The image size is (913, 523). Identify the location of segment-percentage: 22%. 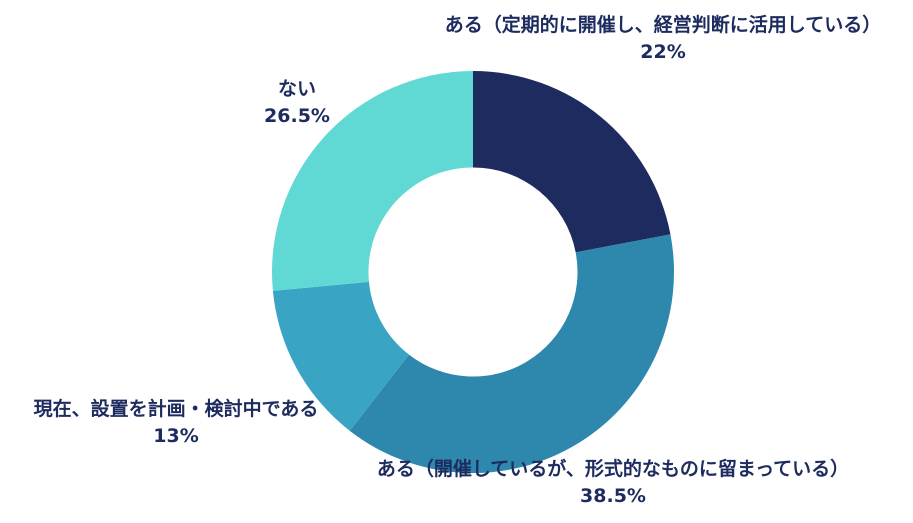
(663, 52).